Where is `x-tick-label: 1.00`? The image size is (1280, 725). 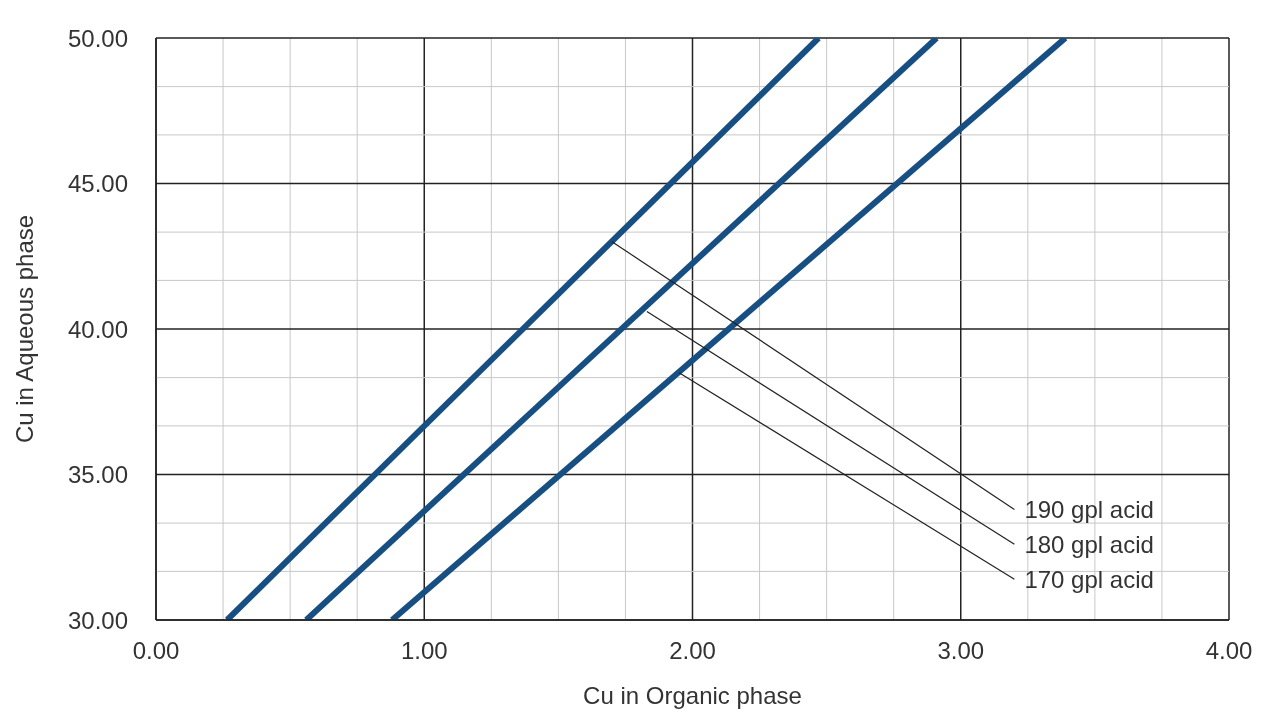
x-tick-label: 1.00 is located at coordinates (424, 651).